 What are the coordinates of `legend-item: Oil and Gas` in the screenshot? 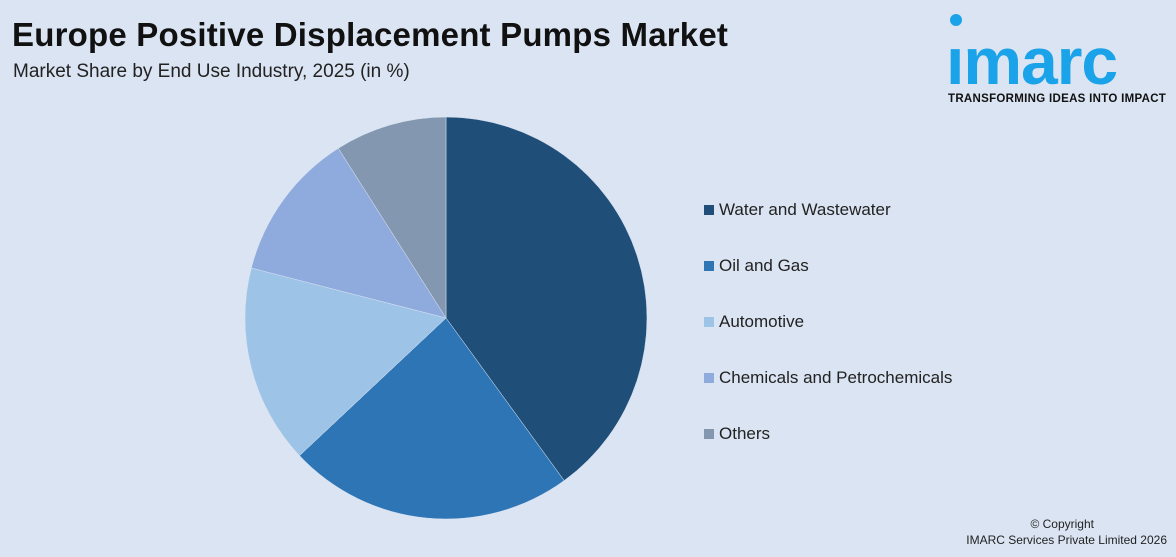 It's located at (828, 266).